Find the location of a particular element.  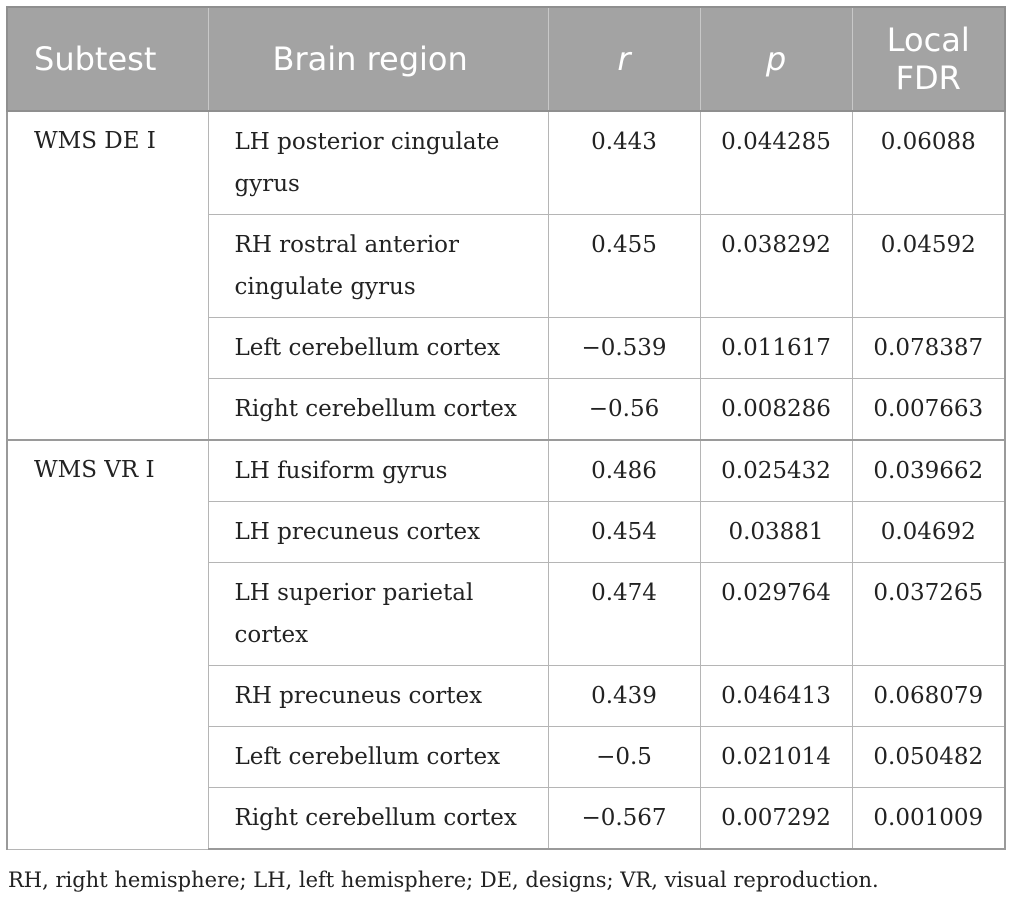

r-cell: −0.539 is located at coordinates (624, 348).